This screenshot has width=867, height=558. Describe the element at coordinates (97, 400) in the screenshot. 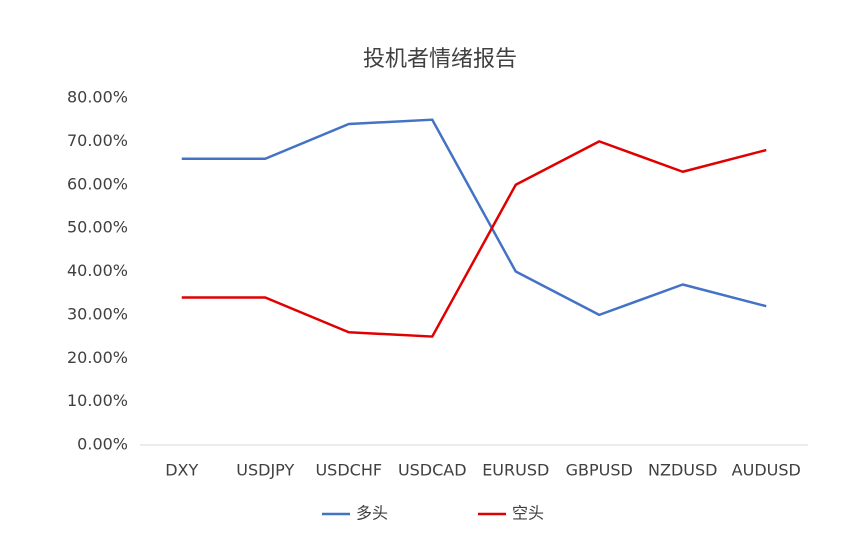

I see `y-tick-label: 10.00%` at that location.